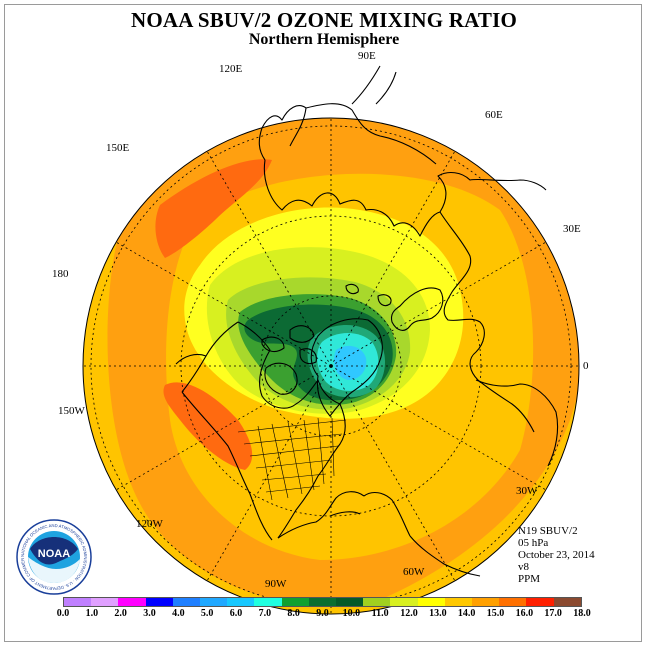 The width and height of the screenshot is (648, 648). Describe the element at coordinates (380, 613) in the screenshot. I see `colorbar-tick-label: 11.0` at that location.